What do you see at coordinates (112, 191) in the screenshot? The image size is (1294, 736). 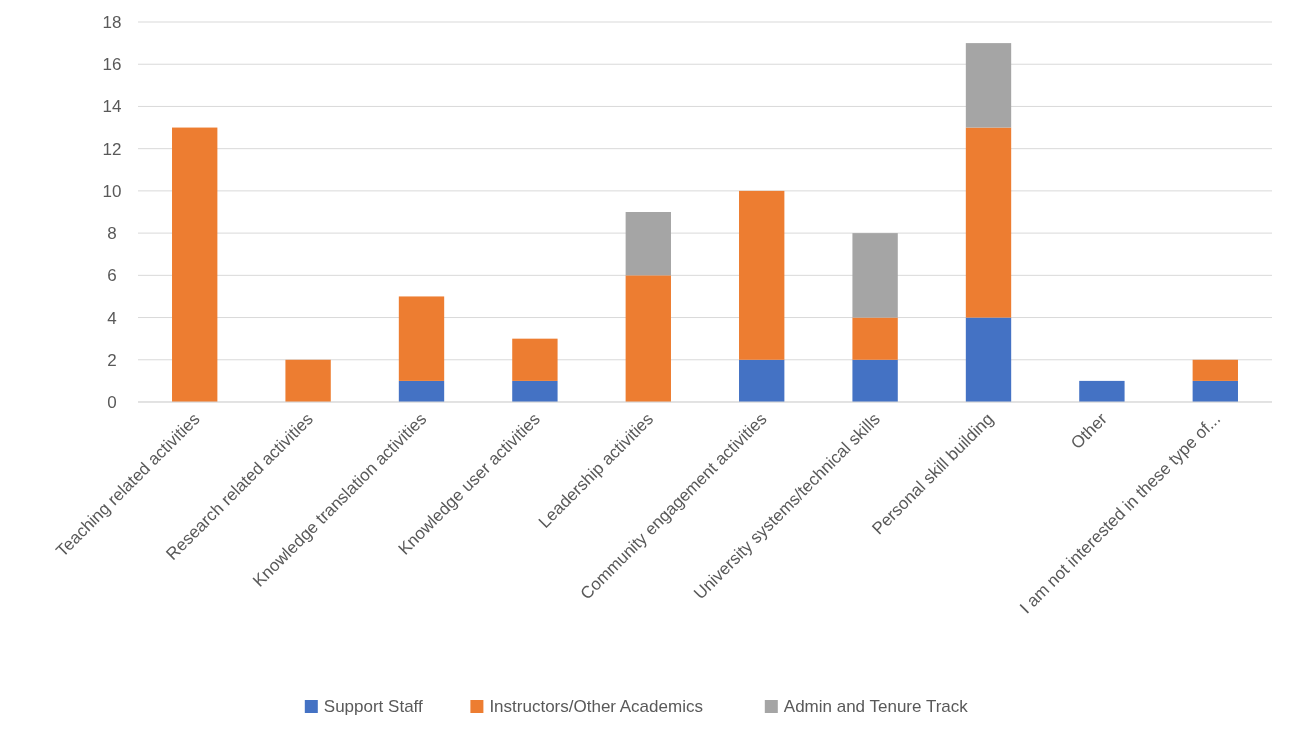 I see `y-tick-label: 10` at bounding box center [112, 191].